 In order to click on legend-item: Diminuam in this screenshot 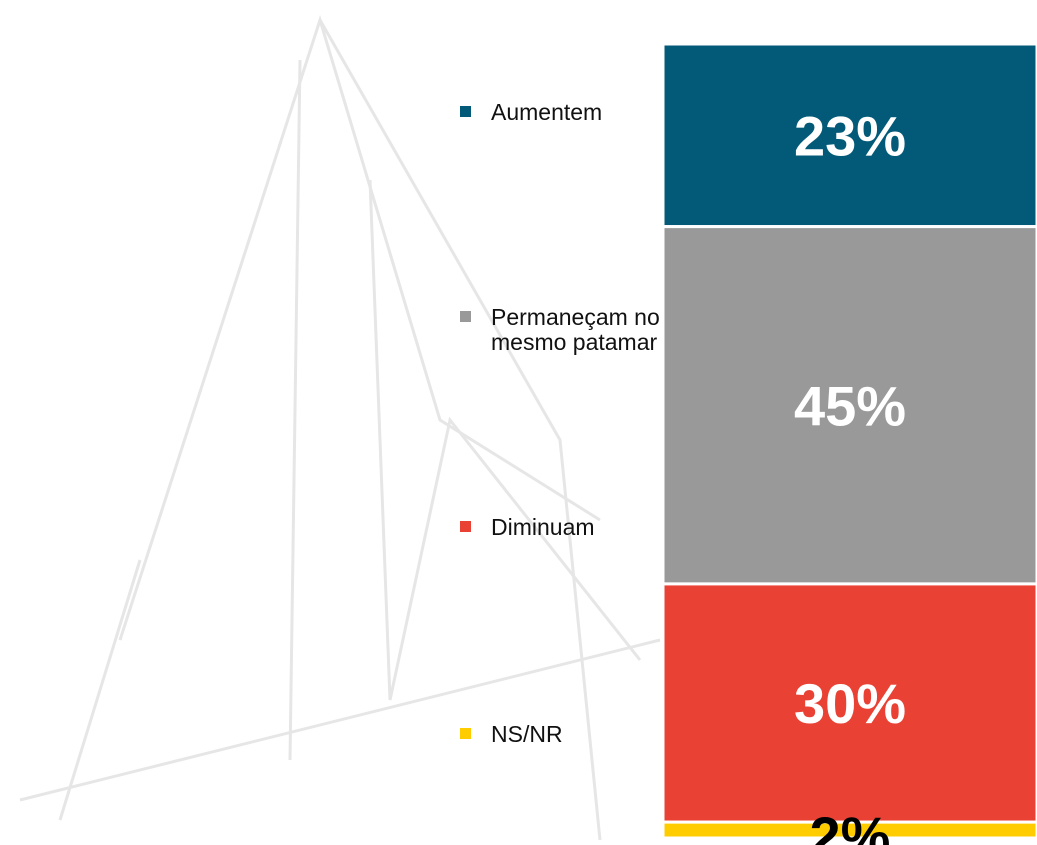, I will do `click(568, 527)`.